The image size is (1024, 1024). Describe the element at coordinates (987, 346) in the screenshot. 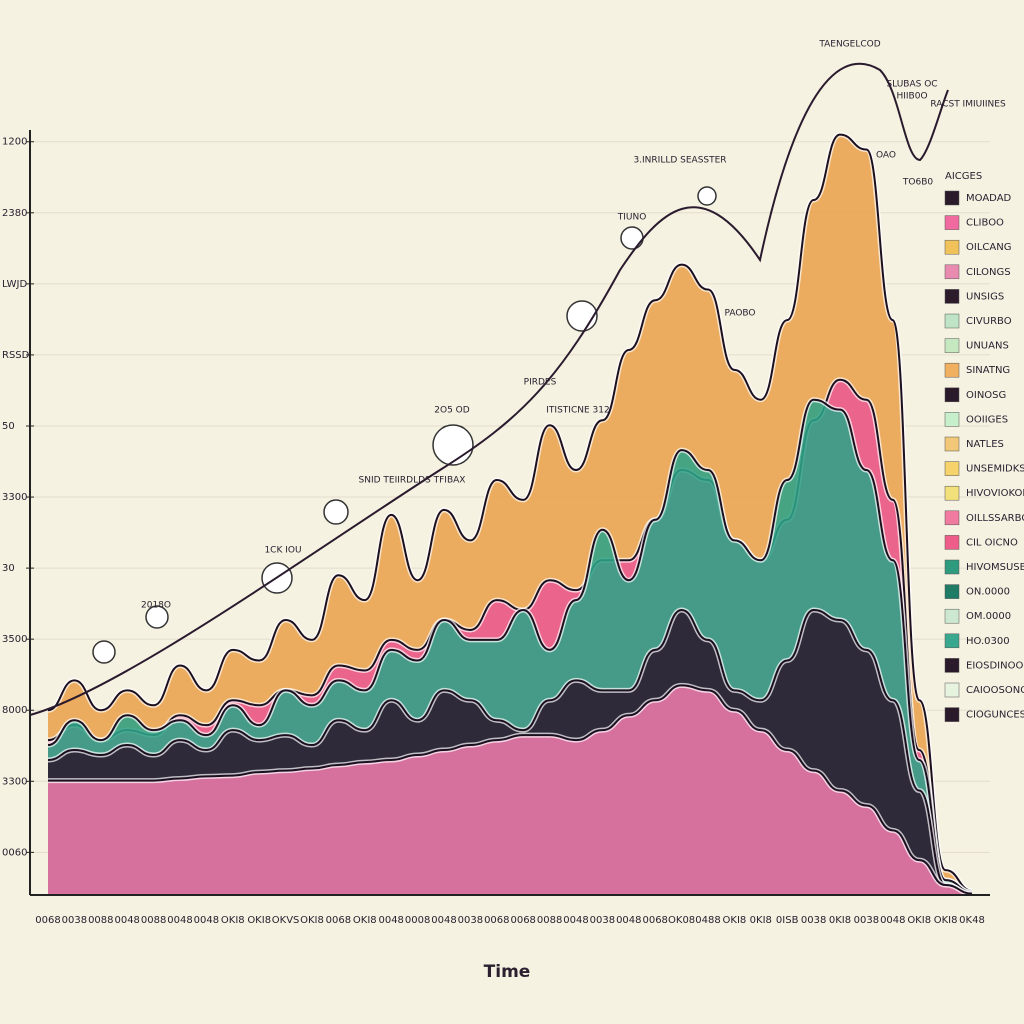

I see `legend-label: UNUANS` at that location.